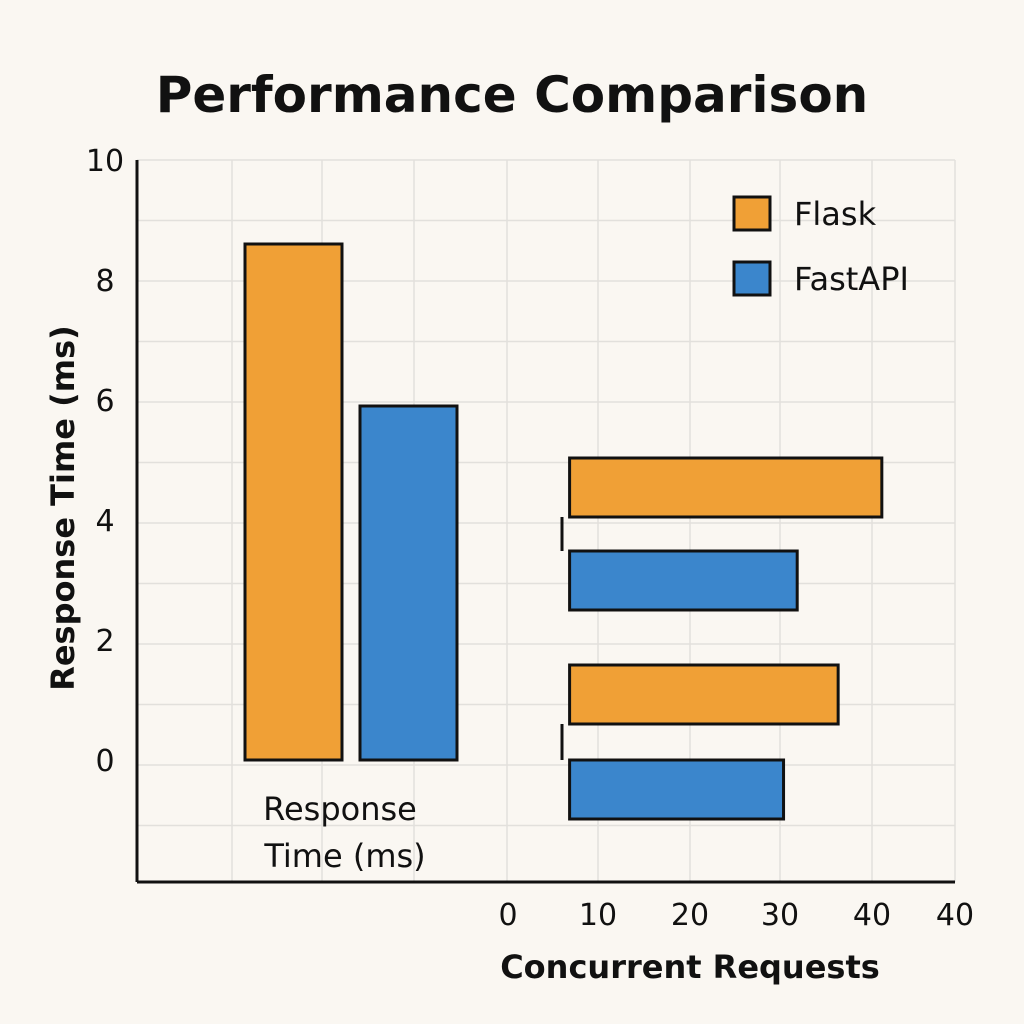  What do you see at coordinates (598, 915) in the screenshot?
I see `x-tick-label: 10` at bounding box center [598, 915].